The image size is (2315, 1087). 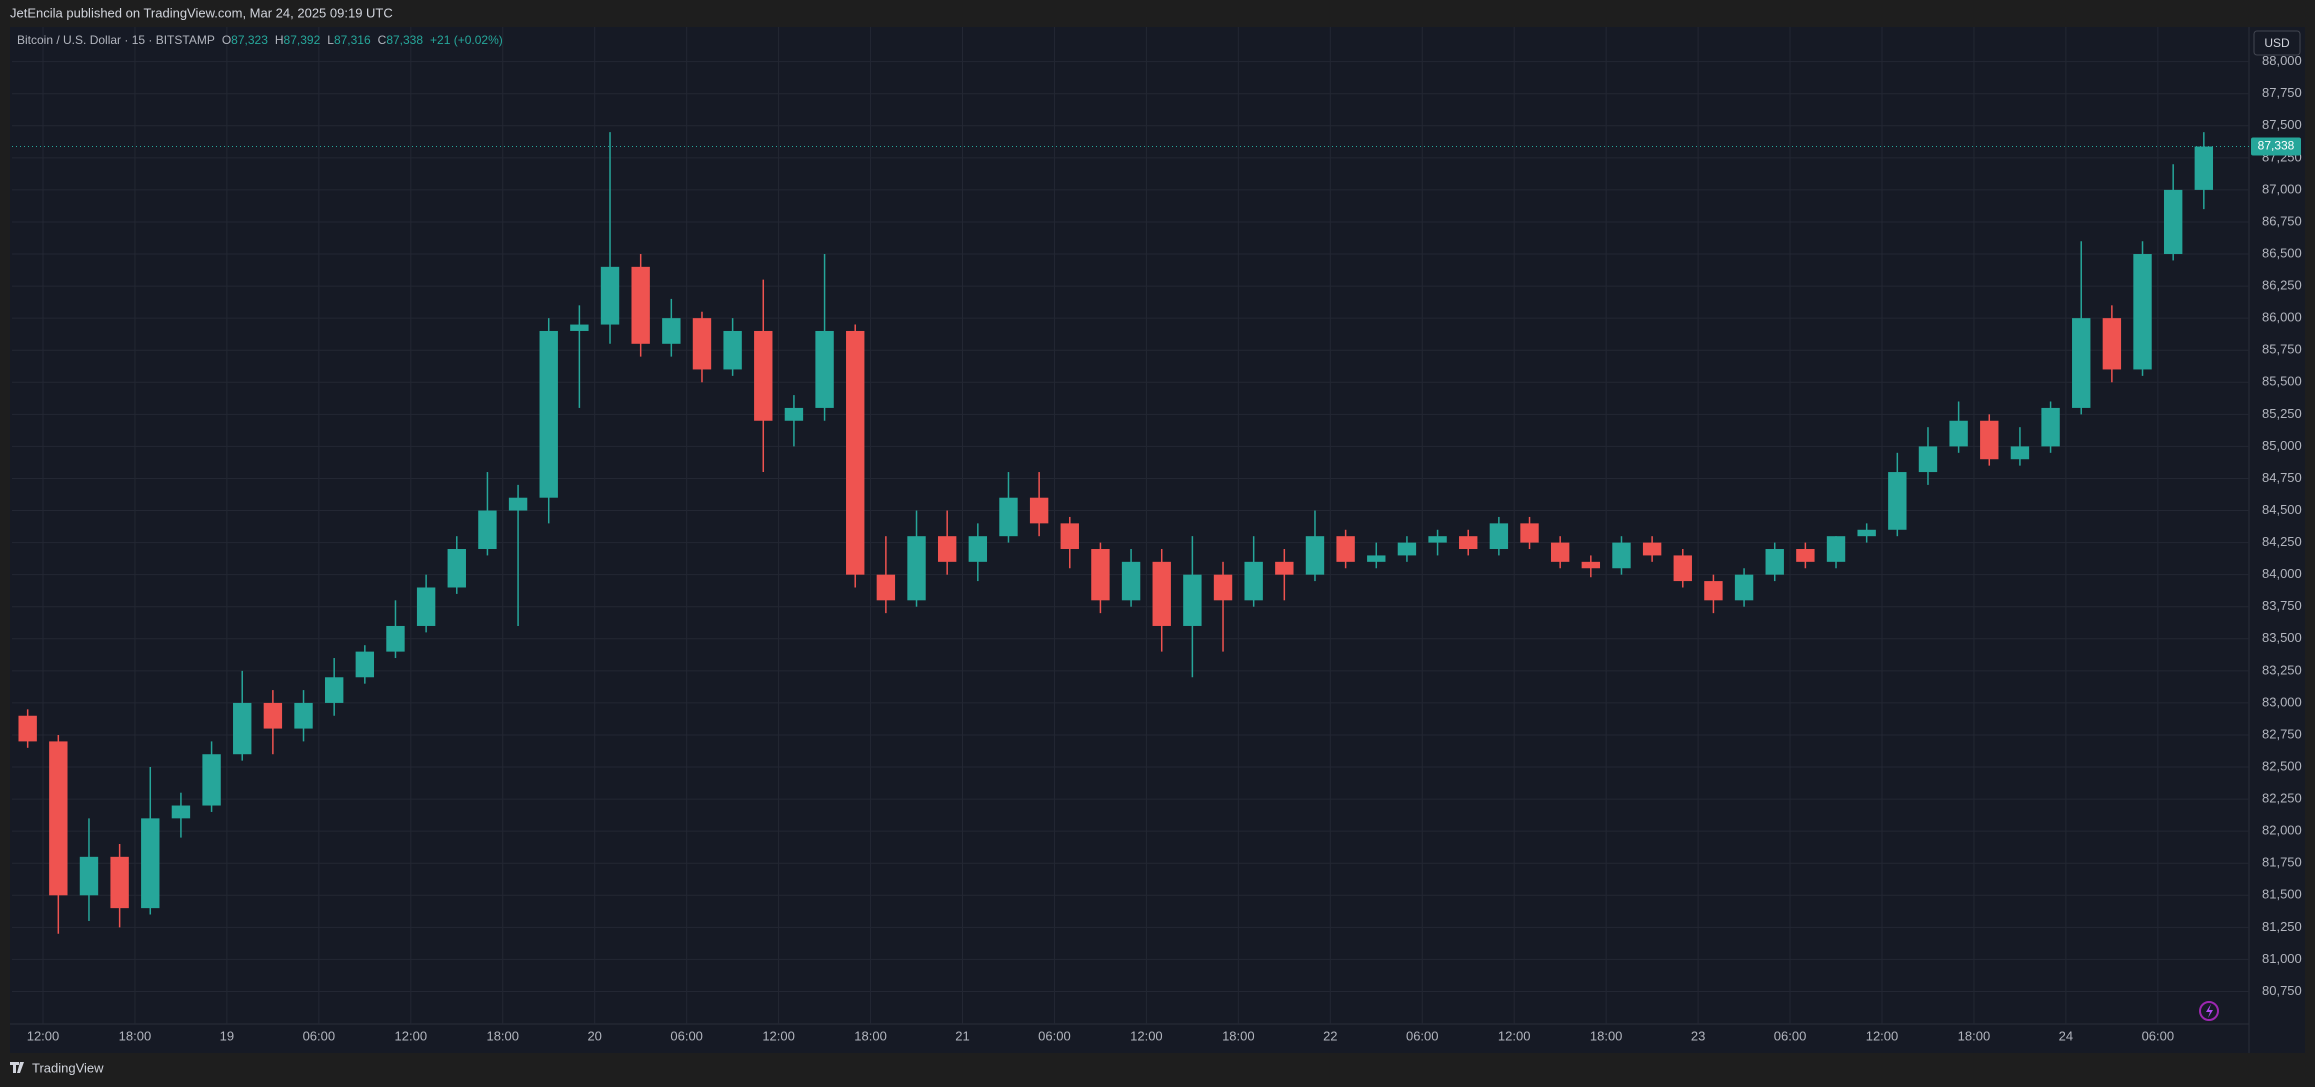 I want to click on y-tick-label: 81,750, so click(x=2282, y=862).